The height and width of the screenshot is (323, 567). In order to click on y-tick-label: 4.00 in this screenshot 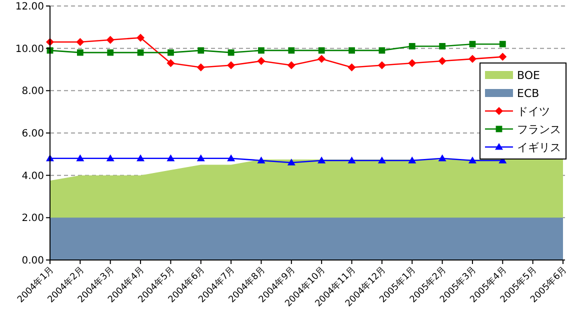, I will do `click(33, 176)`.